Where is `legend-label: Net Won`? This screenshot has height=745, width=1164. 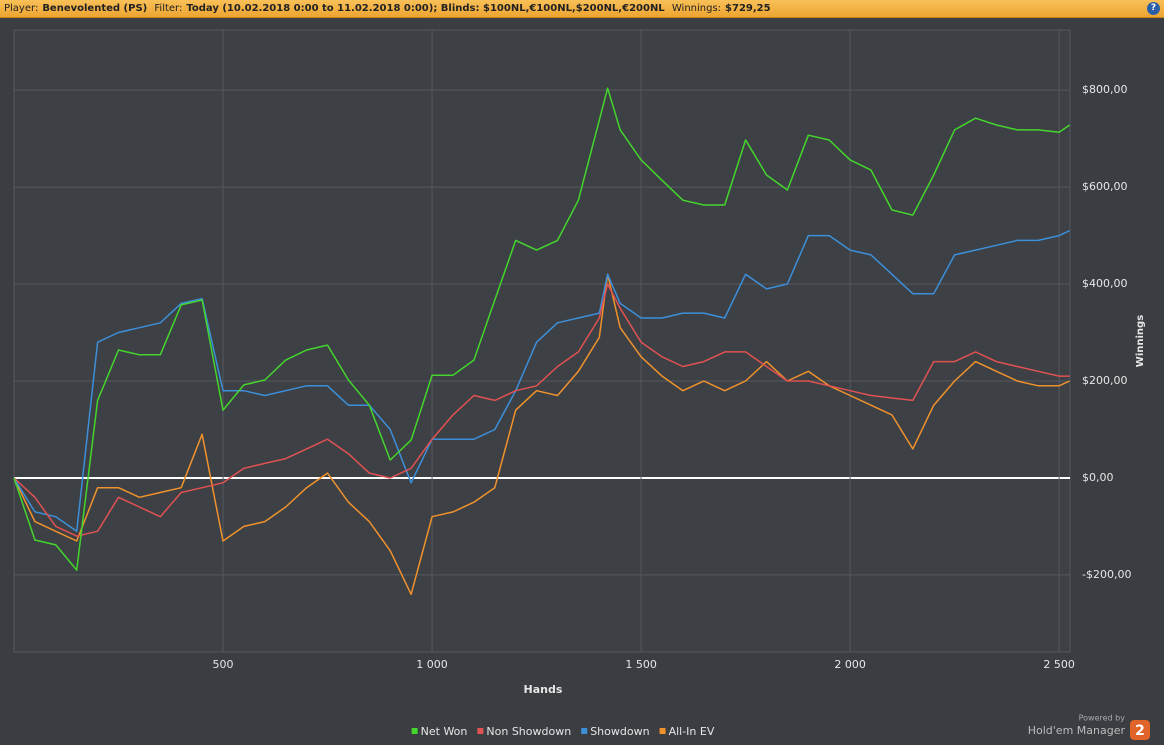
legend-label: Net Won is located at coordinates (444, 731).